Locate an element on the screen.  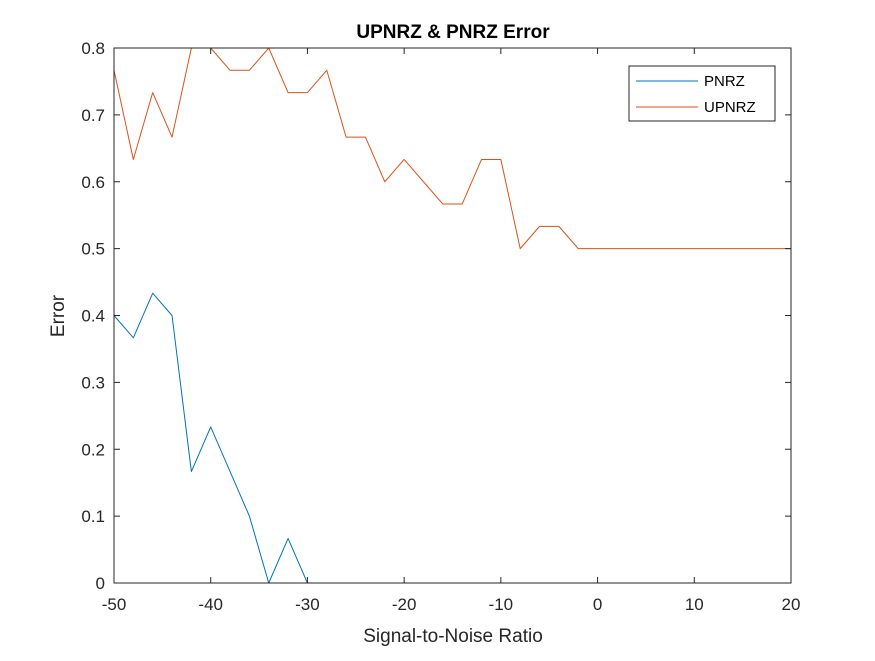
x-tick-label: -40 is located at coordinates (210, 604).